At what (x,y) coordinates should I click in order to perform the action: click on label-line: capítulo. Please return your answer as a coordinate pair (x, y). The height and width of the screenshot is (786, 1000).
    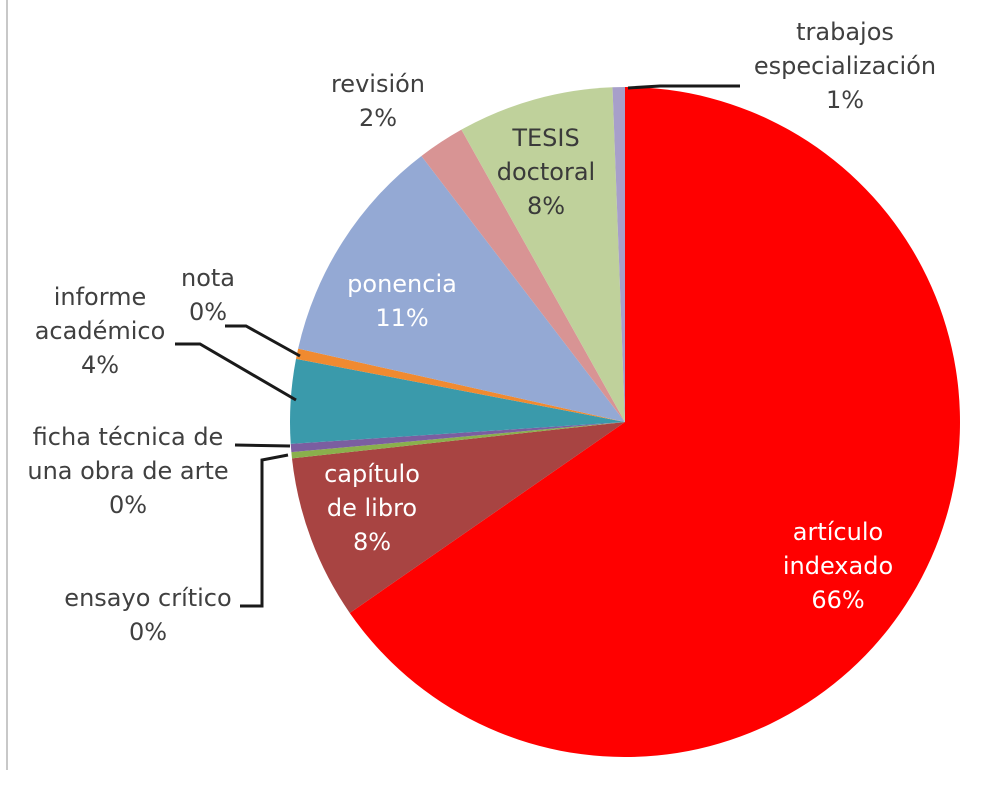
    Looking at the image, I should click on (372, 474).